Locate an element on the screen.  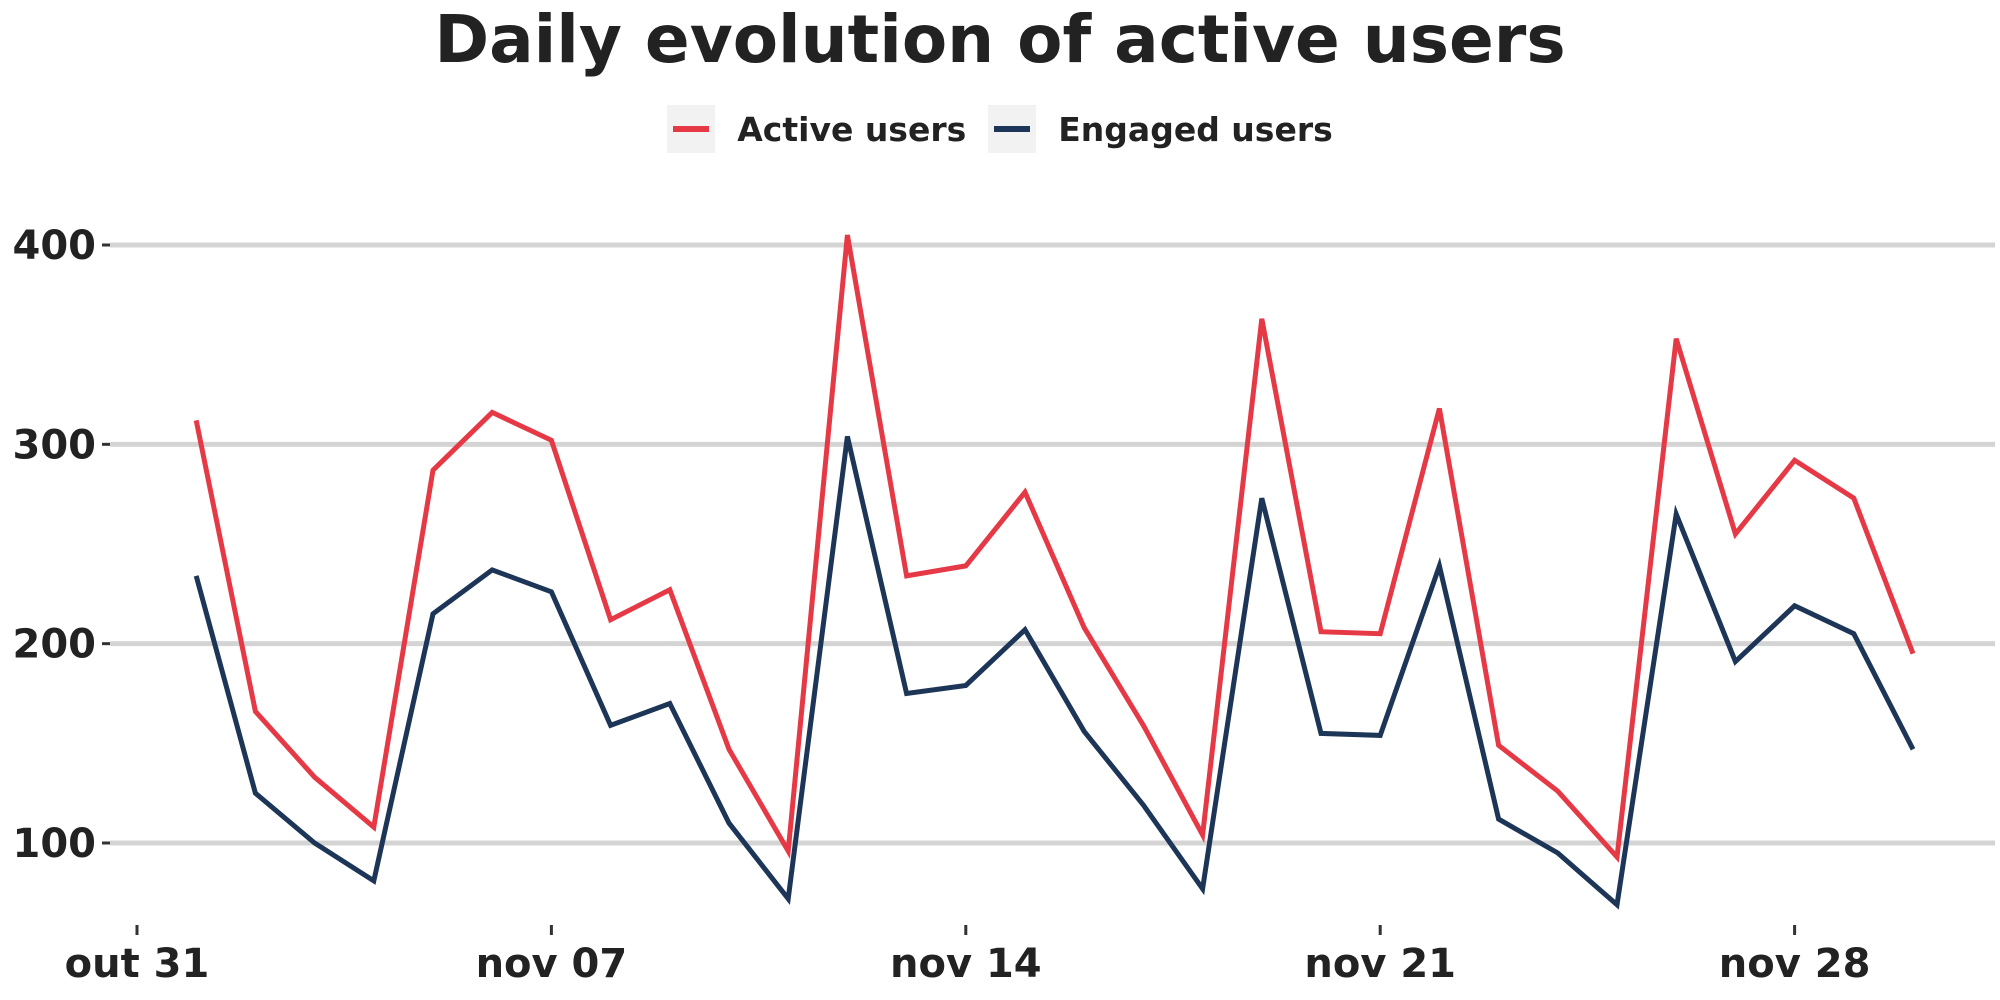
legend-label-engaged-users: Engaged users is located at coordinates (1195, 129).